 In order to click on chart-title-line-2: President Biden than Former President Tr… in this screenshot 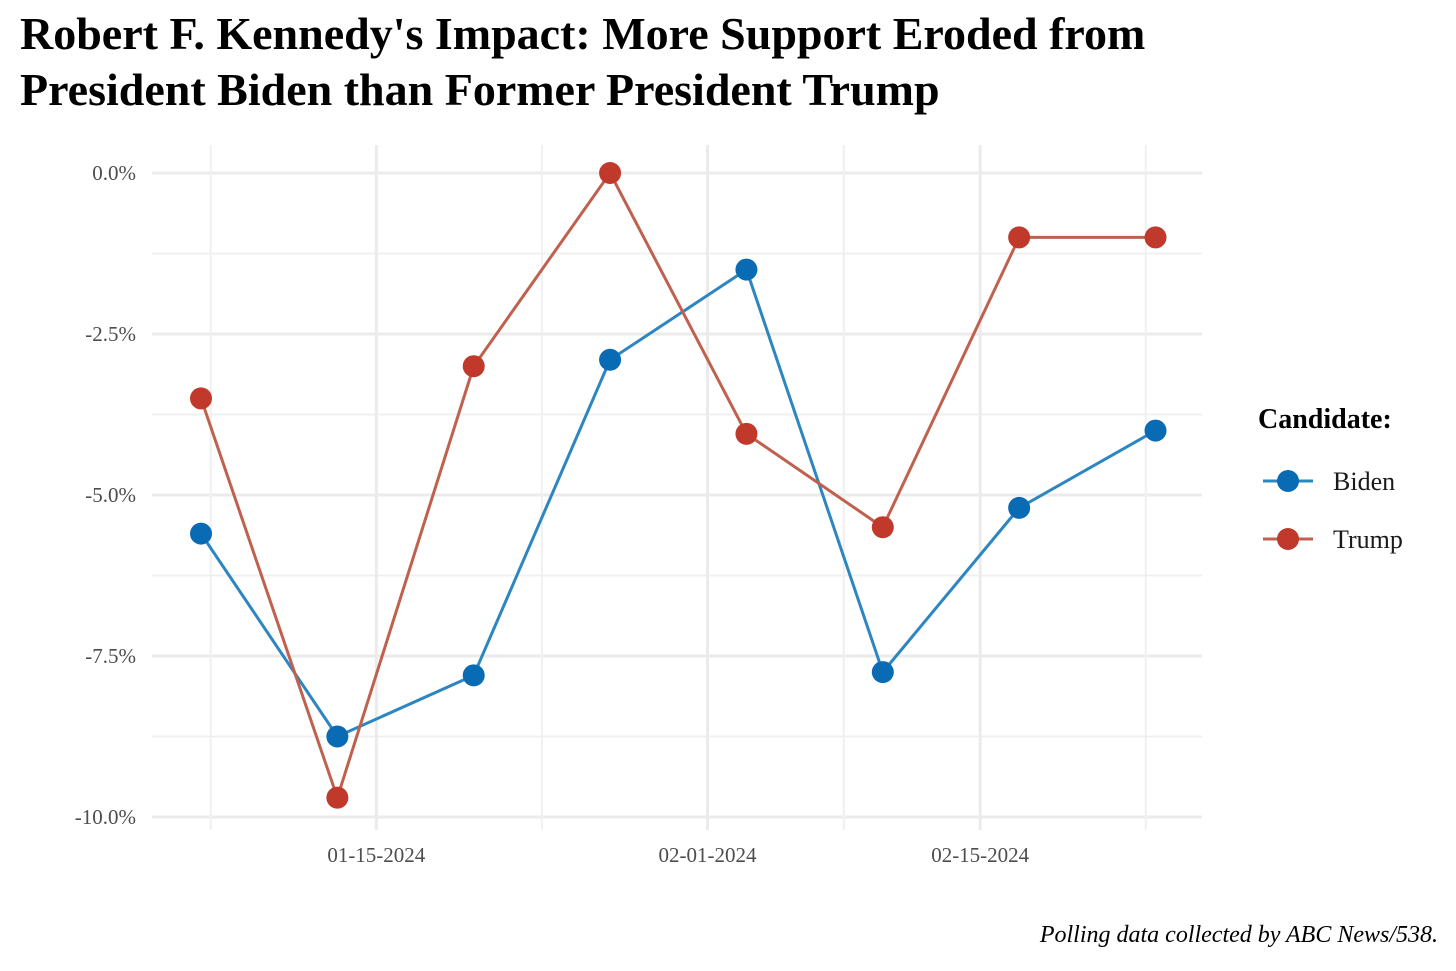, I will do `click(480, 89)`.